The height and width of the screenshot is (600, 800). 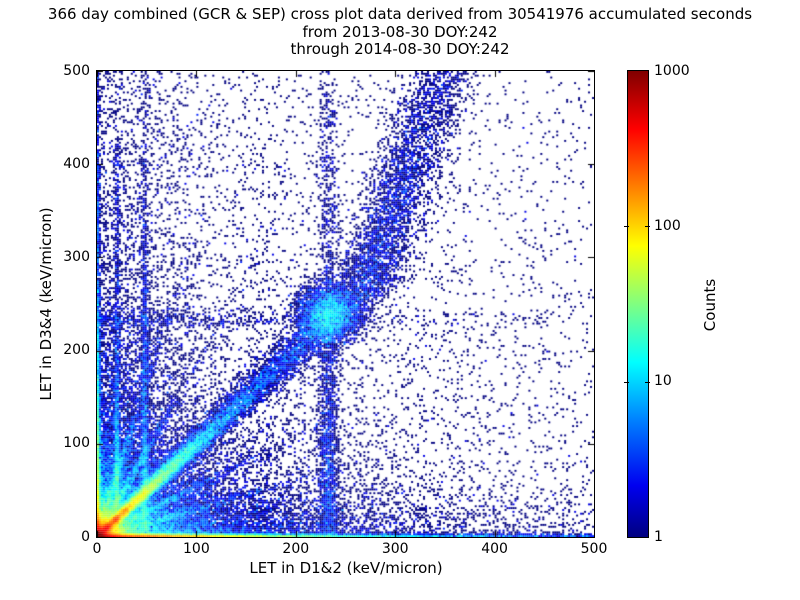 I want to click on y-tick-label: 400, so click(x=76, y=163).